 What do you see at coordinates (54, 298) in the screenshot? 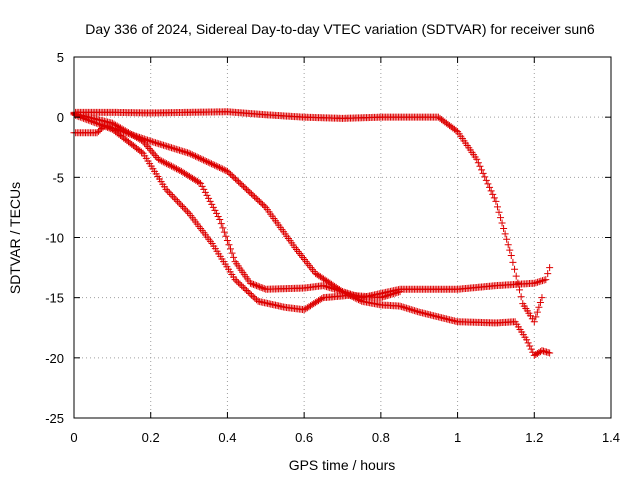
I see `y-tick-label: -15` at bounding box center [54, 298].